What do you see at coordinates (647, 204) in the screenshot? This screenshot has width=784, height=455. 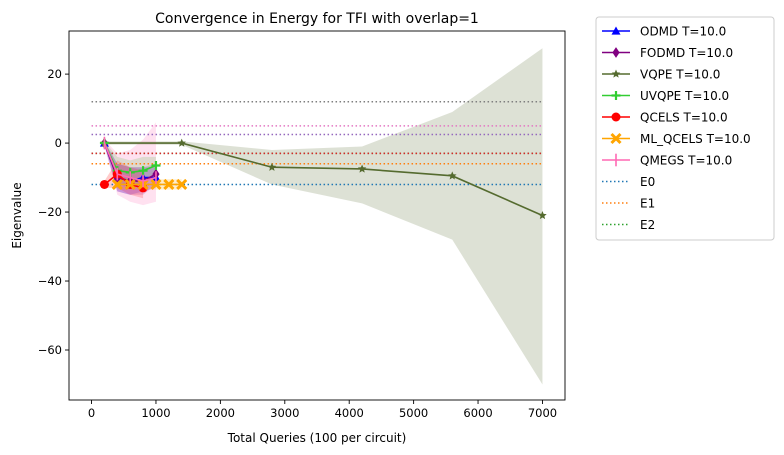 I see `legend-label-8: E1` at bounding box center [647, 204].